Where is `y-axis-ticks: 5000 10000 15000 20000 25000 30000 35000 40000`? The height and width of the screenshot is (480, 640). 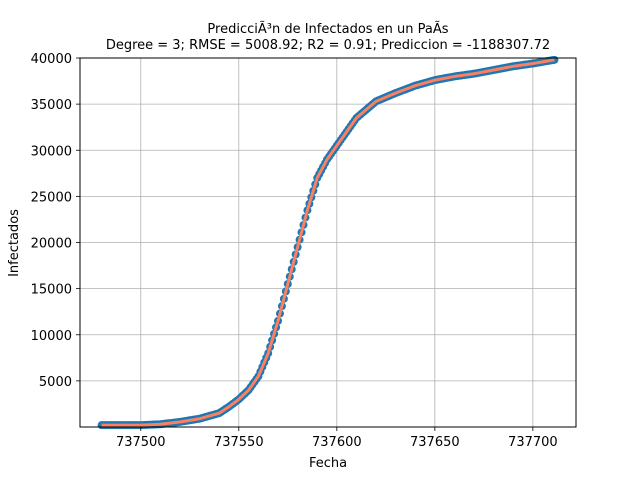
y-axis-ticks: 5000 10000 15000 20000 25000 30000 35000 40000 is located at coordinates (55, 221).